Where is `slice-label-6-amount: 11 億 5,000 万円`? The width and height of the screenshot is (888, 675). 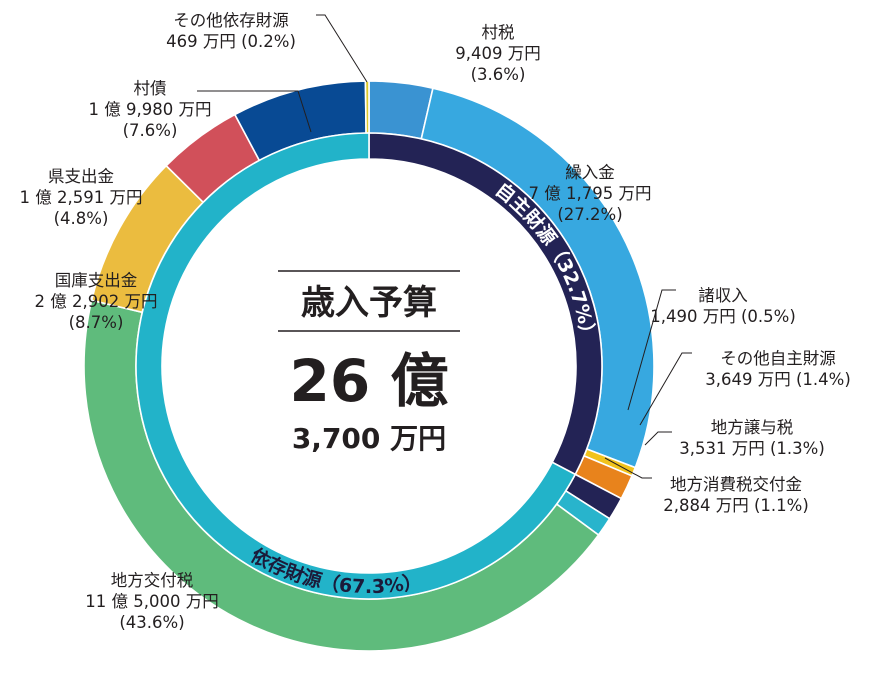 slice-label-6-amount: 11 億 5,000 万円 is located at coordinates (151, 601).